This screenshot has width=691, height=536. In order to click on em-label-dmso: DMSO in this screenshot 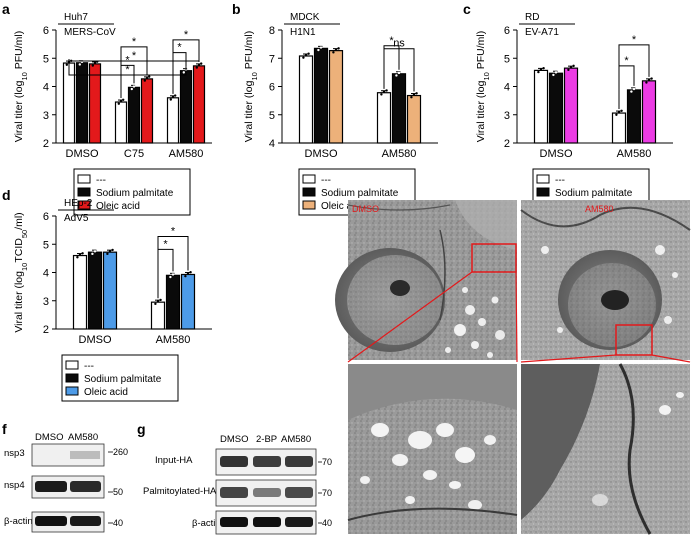, I will do `click(365, 209)`.